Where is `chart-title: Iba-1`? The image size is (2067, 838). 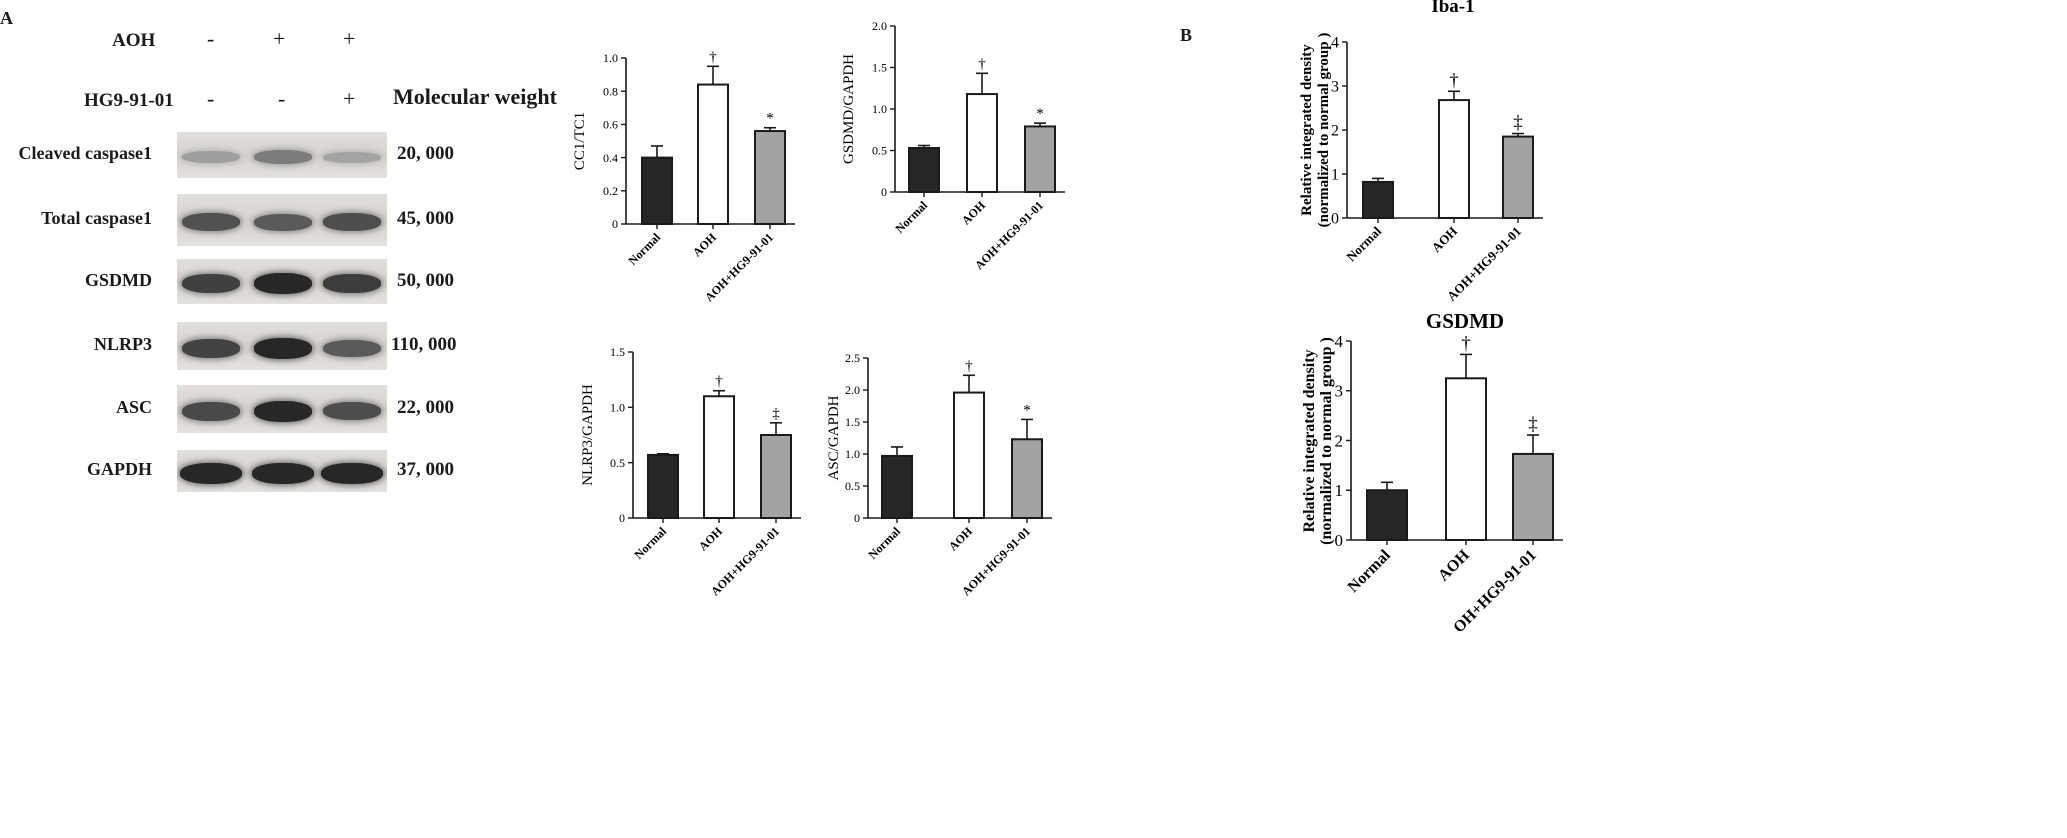 chart-title: Iba-1 is located at coordinates (1452, 8).